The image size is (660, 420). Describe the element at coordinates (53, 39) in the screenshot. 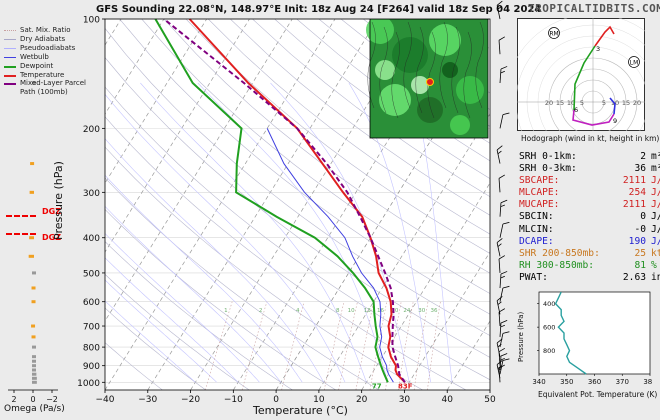

I see `legend-item: Dry Adiabats` at that location.